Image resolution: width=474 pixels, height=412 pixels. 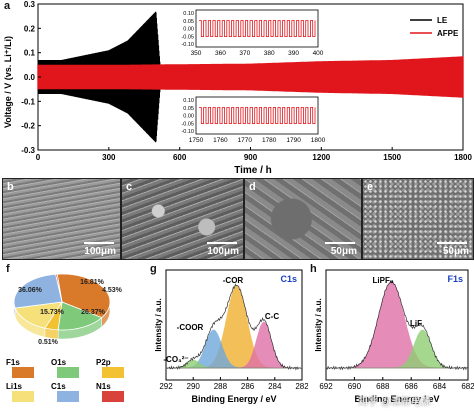 I want to click on inset-x-tick-label: 360, so click(x=220, y=53).